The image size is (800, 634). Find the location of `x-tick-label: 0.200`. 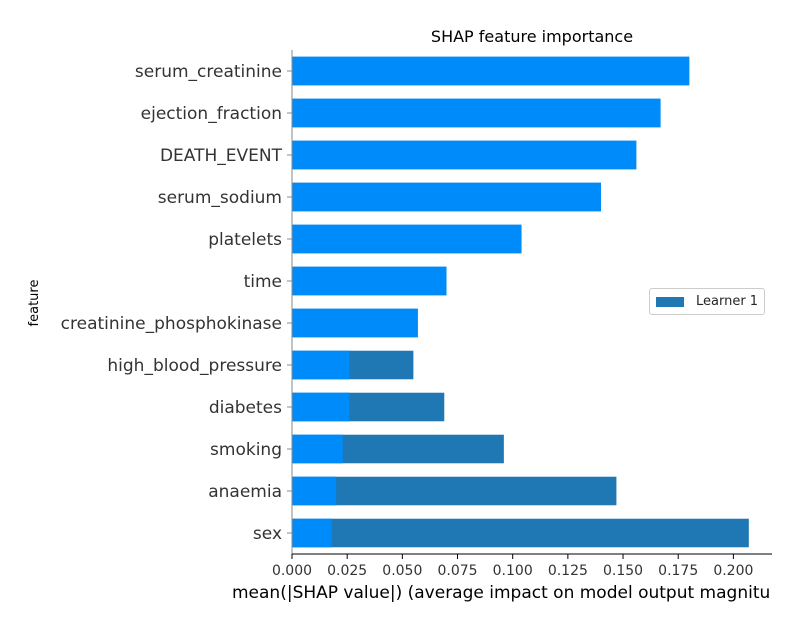

x-tick-label: 0.200 is located at coordinates (733, 571).